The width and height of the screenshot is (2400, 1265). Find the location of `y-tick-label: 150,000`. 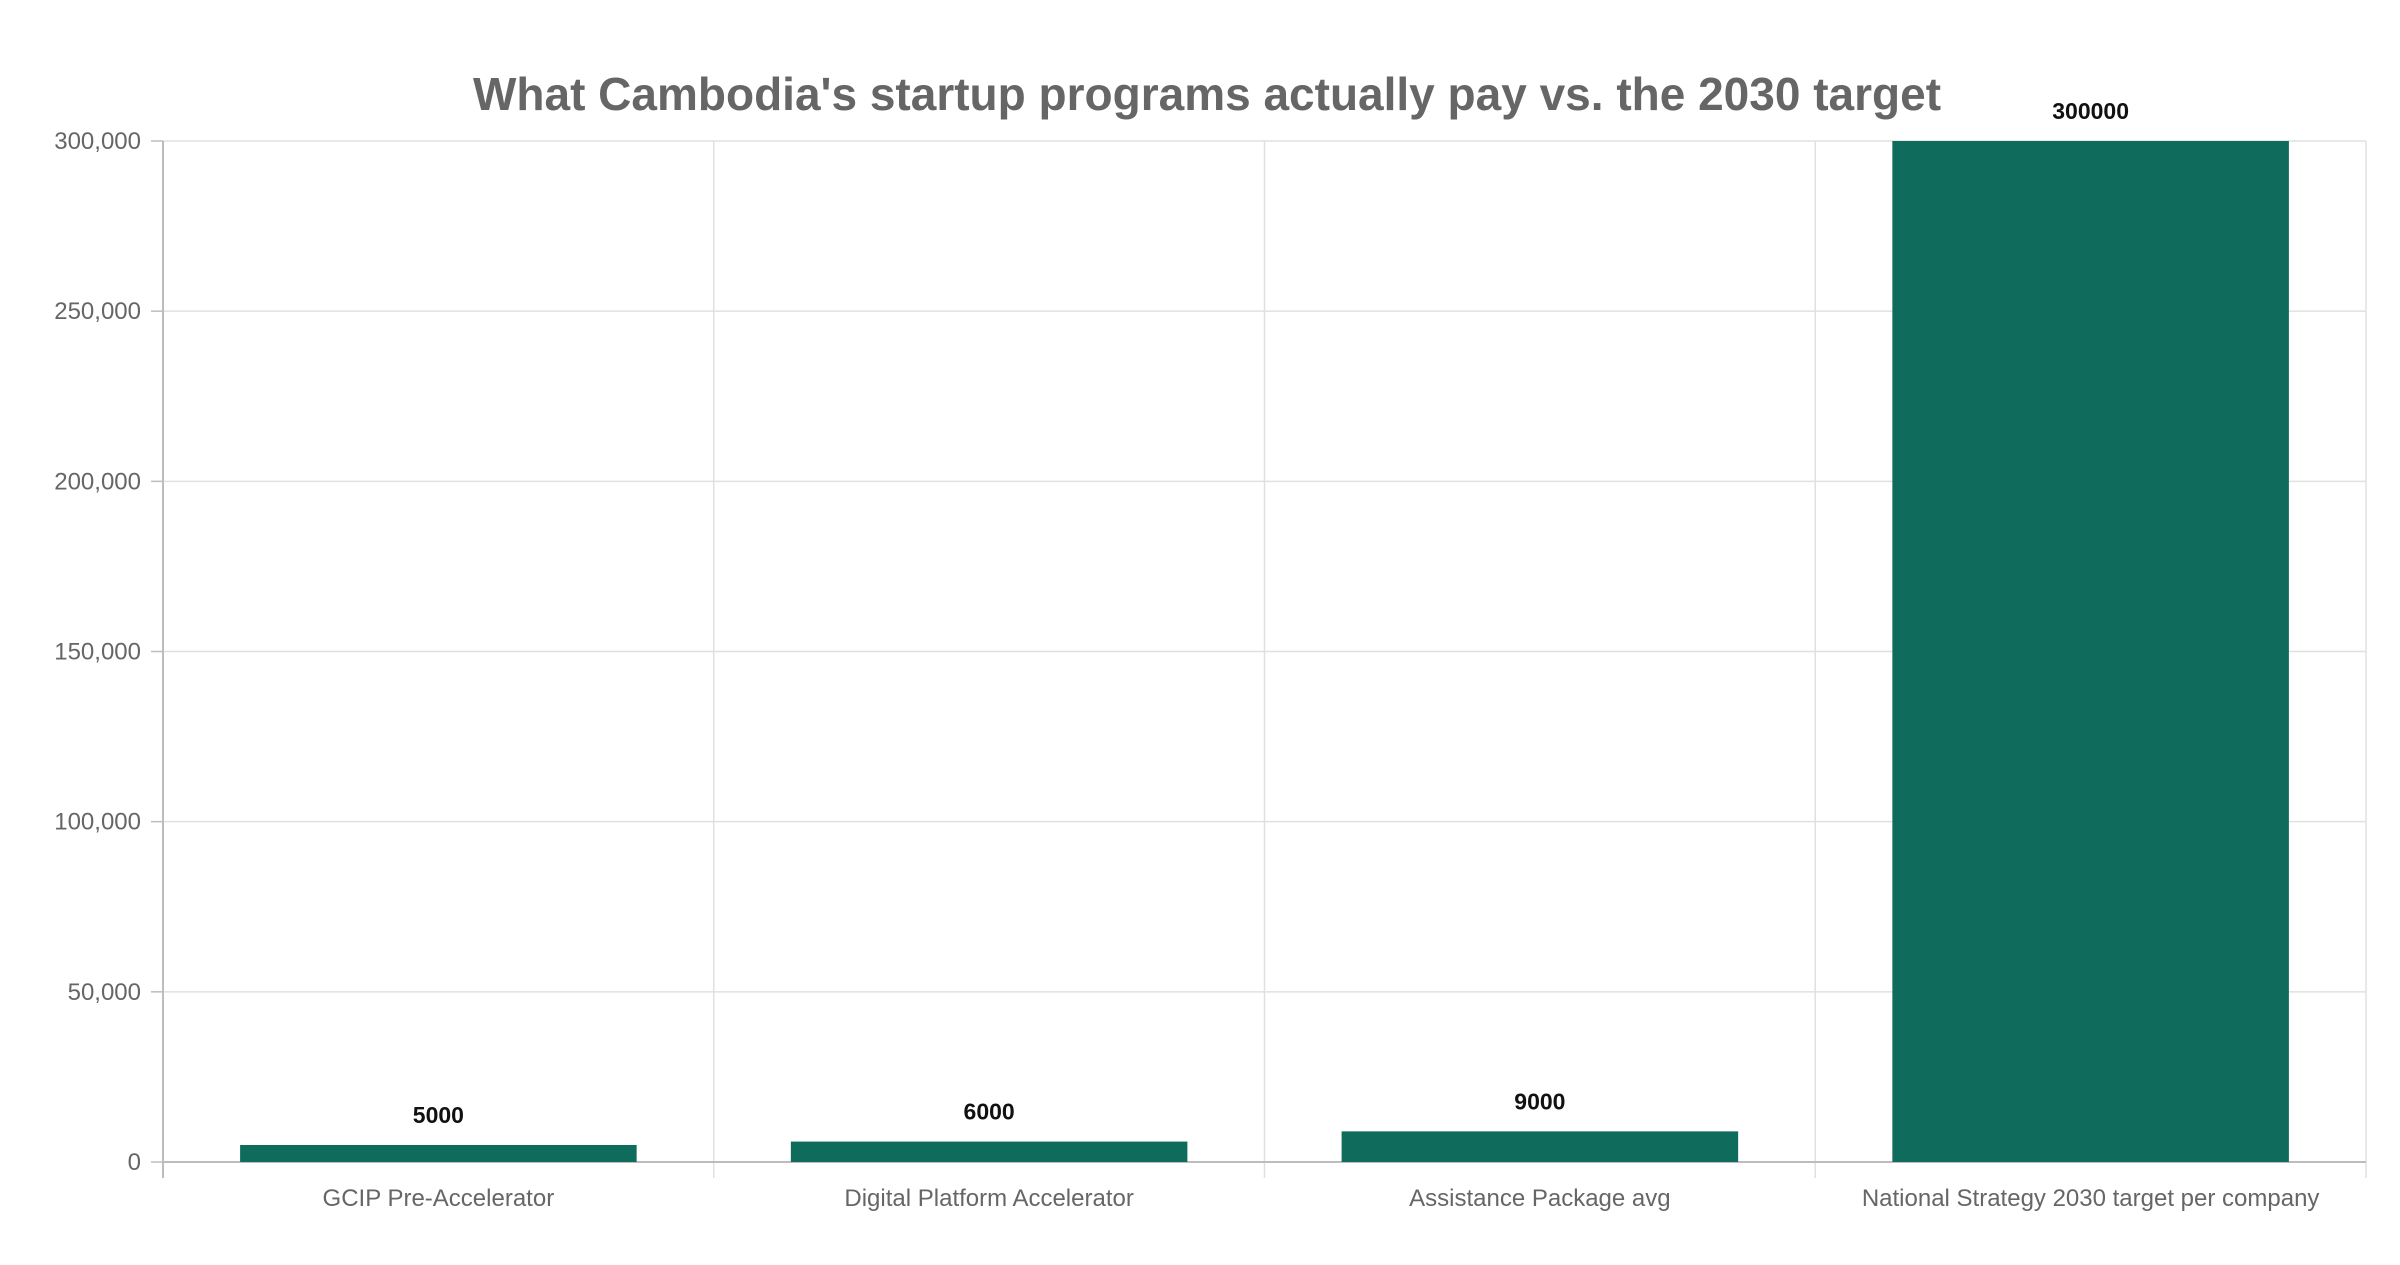

y-tick-label: 150,000 is located at coordinates (97, 652).